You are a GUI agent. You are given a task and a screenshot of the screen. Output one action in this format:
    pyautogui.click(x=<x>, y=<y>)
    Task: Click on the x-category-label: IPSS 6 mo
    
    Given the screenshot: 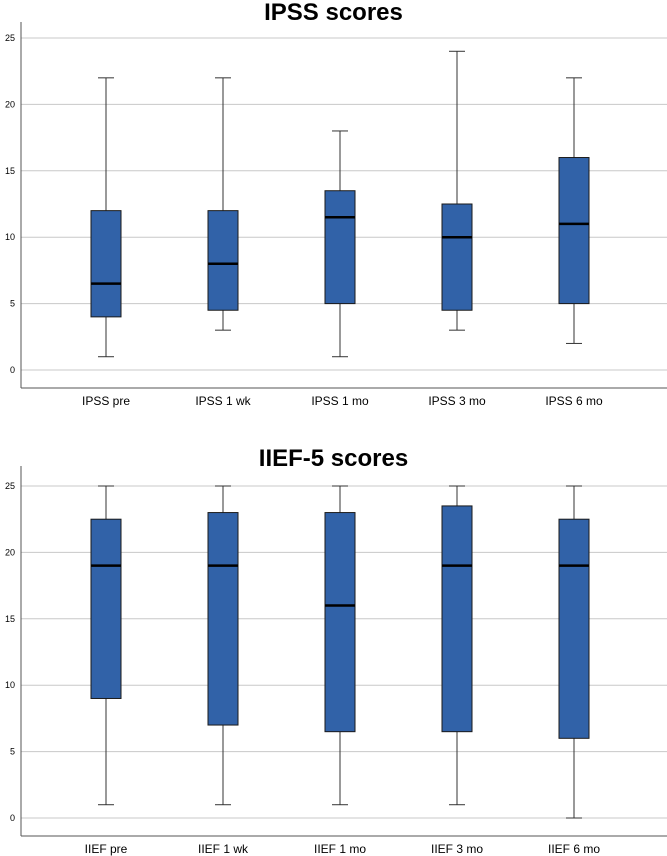 What is the action you would take?
    pyautogui.click(x=574, y=401)
    